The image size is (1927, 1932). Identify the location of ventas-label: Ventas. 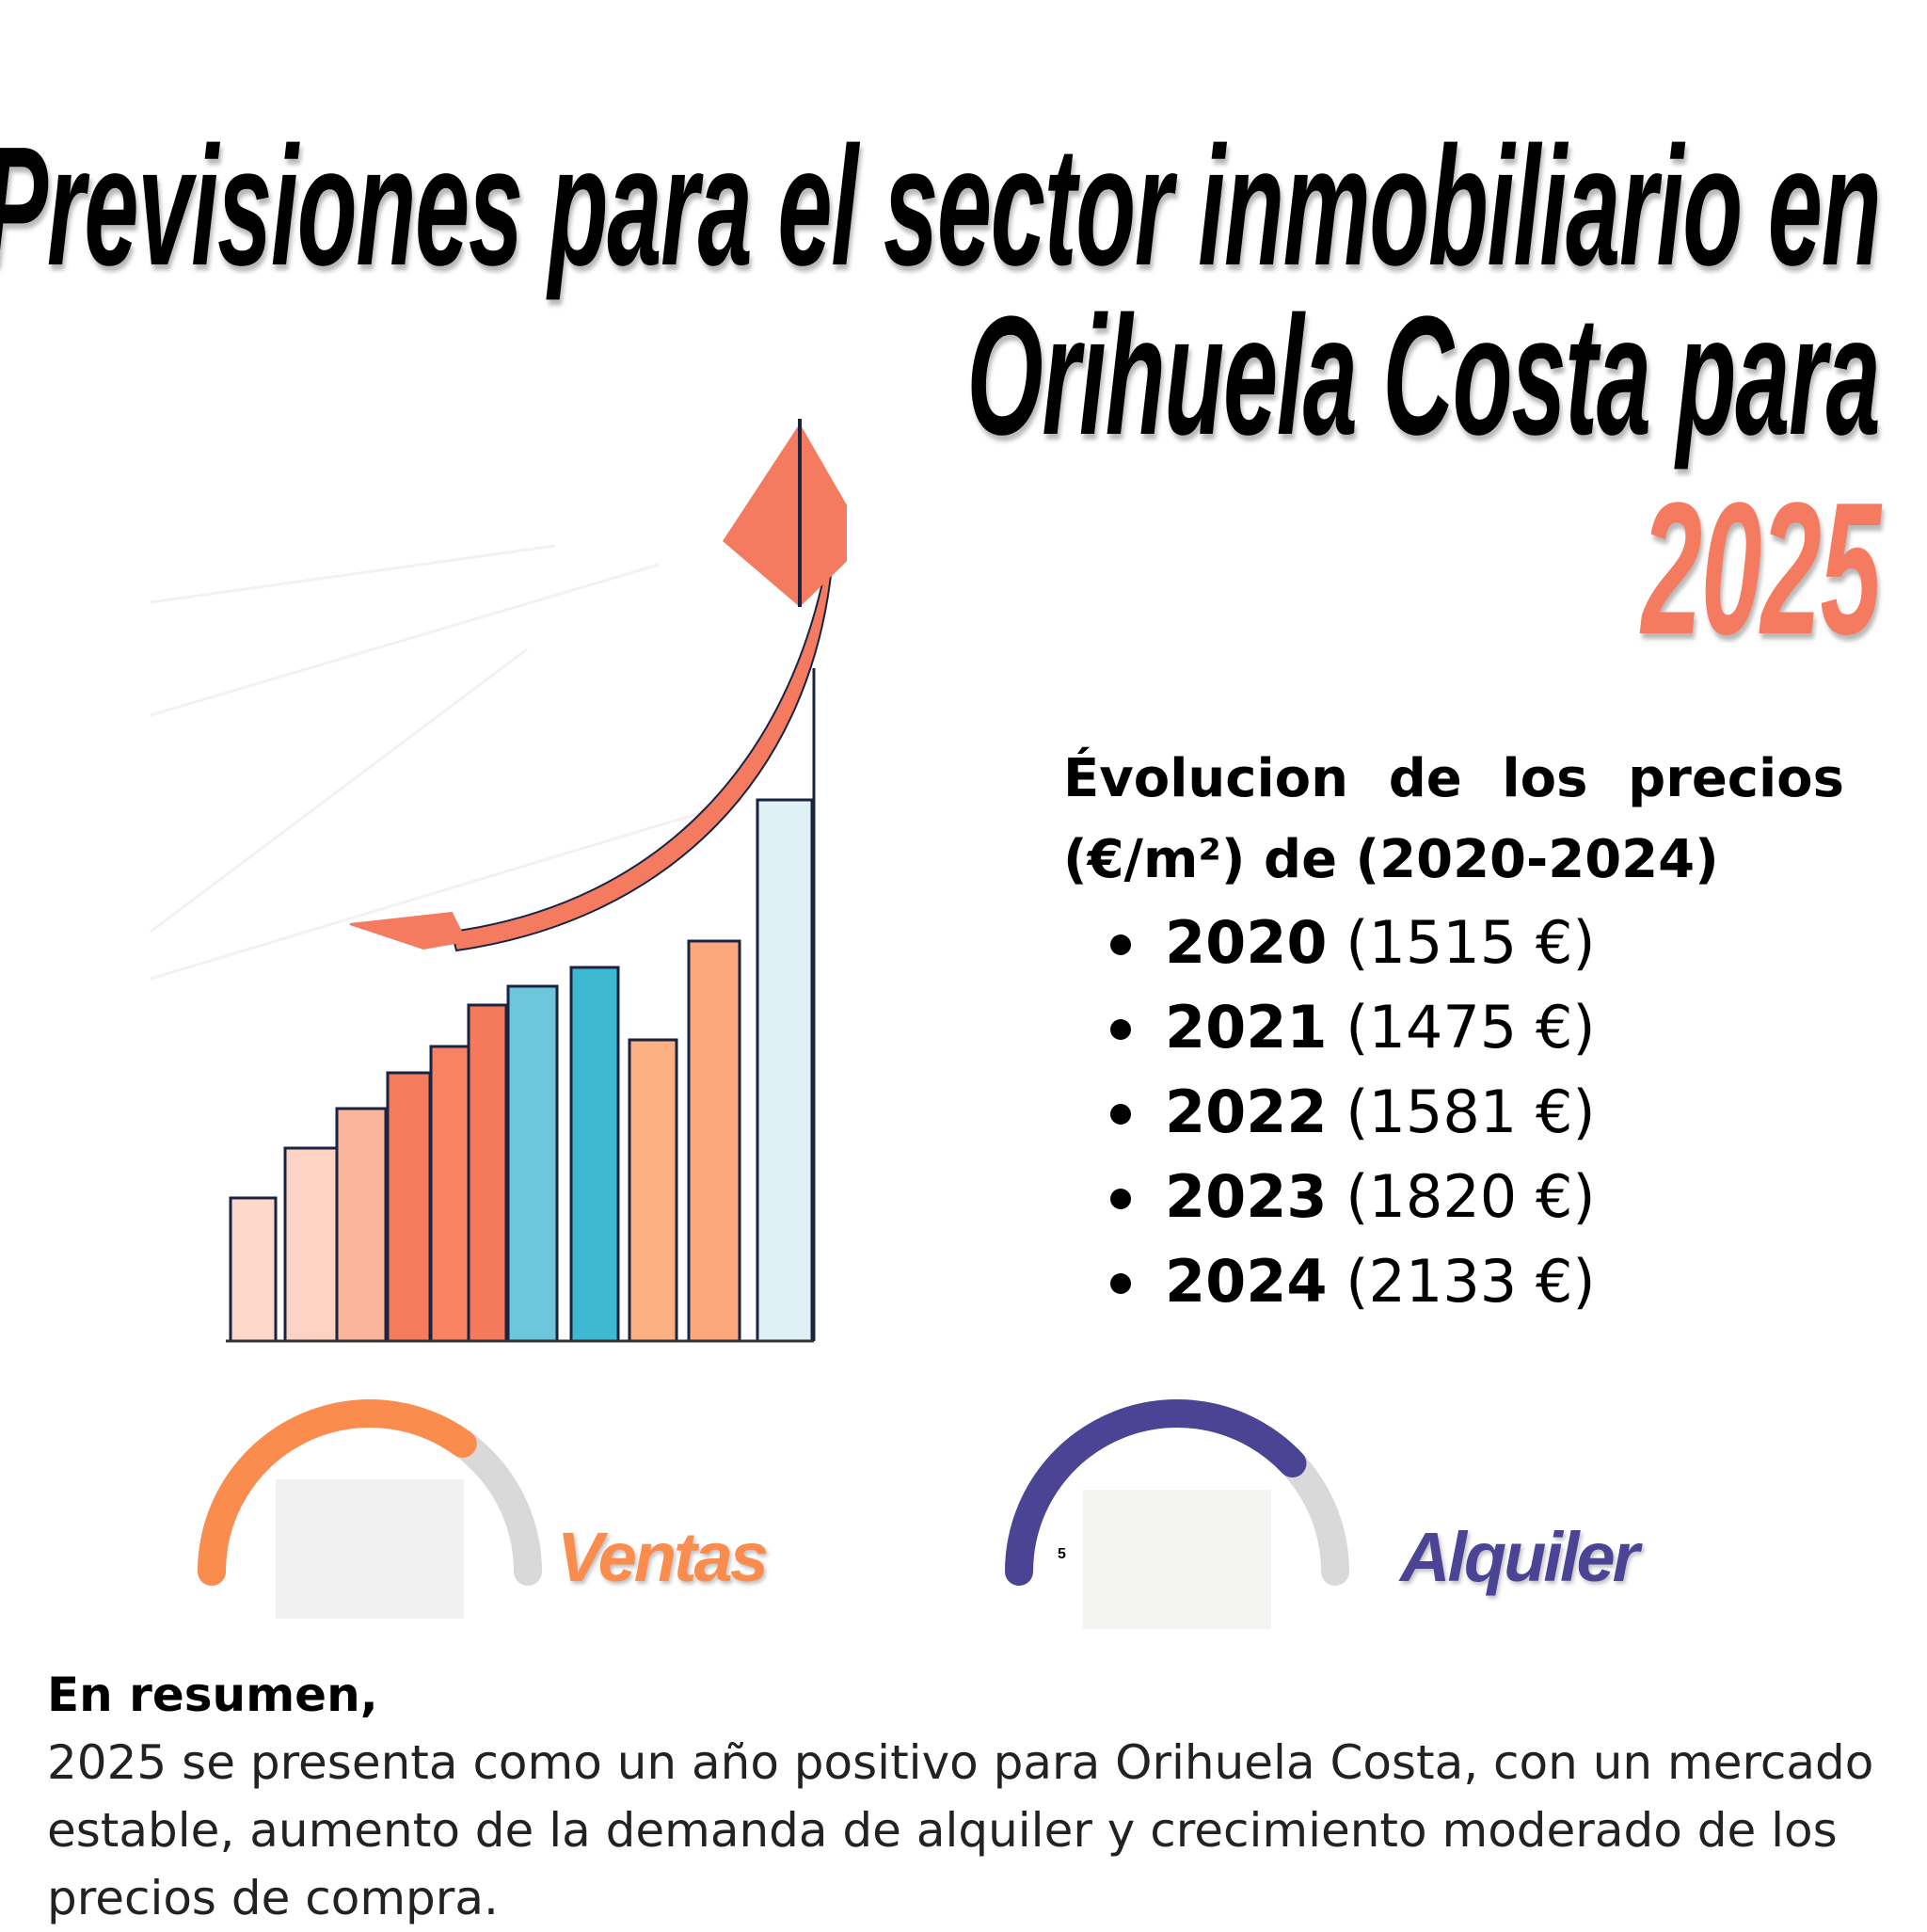
(663, 1557).